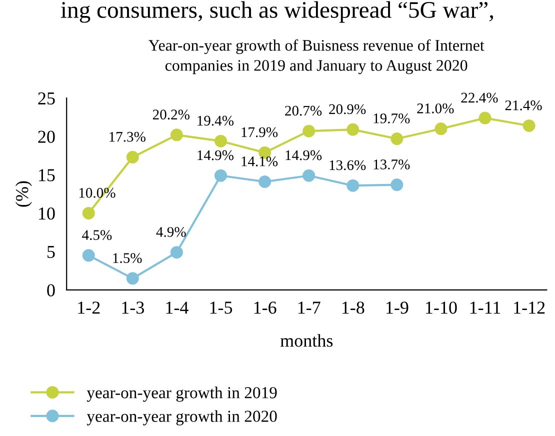 The image size is (555, 436). What do you see at coordinates (265, 308) in the screenshot?
I see `x-tick-label: 1-6` at bounding box center [265, 308].